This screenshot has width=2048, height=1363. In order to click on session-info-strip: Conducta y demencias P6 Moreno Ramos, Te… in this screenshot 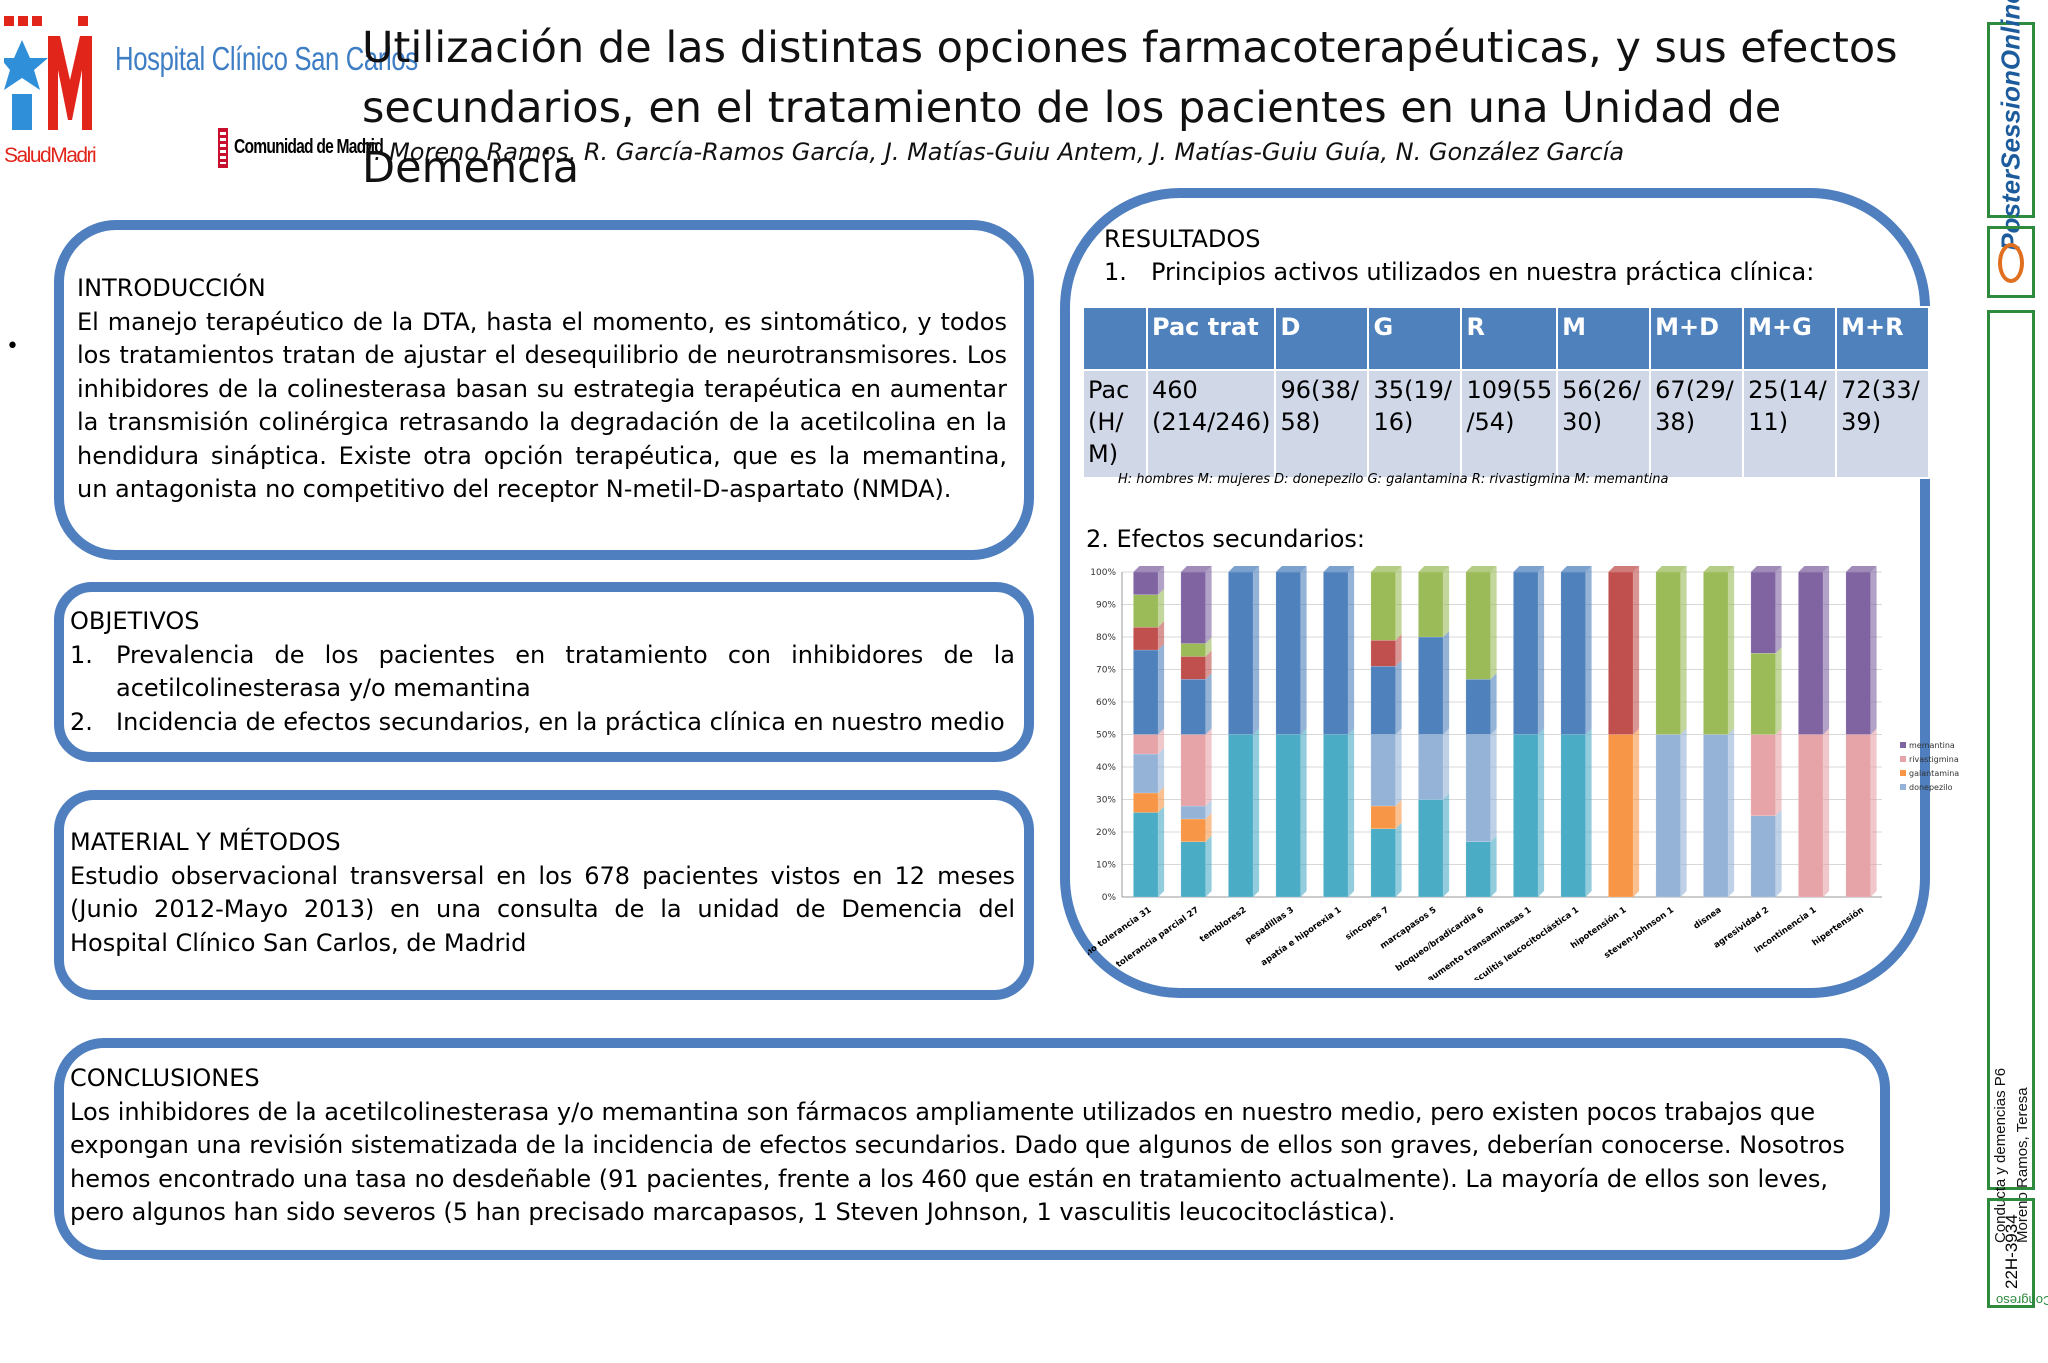, I will do `click(2011, 776)`.